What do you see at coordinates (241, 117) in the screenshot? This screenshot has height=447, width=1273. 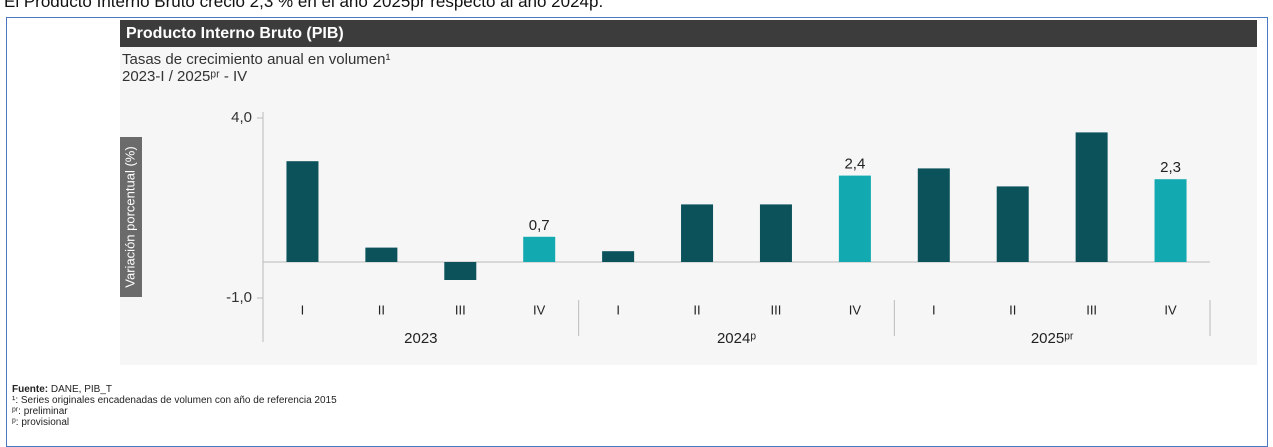 I see `y-tick-label: 4,0` at bounding box center [241, 117].